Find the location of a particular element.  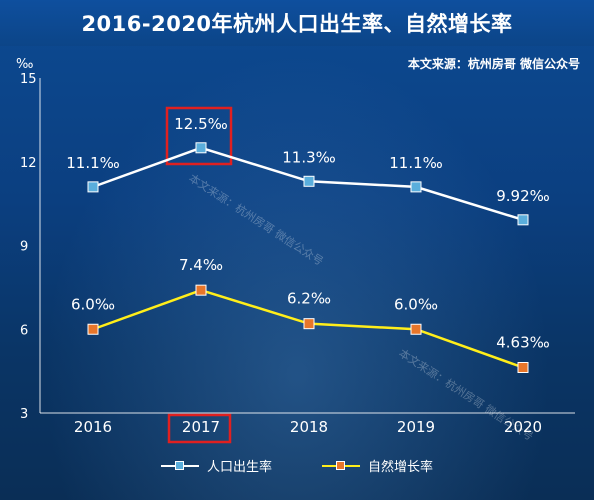

y-tick-label: 15 is located at coordinates (28, 79).